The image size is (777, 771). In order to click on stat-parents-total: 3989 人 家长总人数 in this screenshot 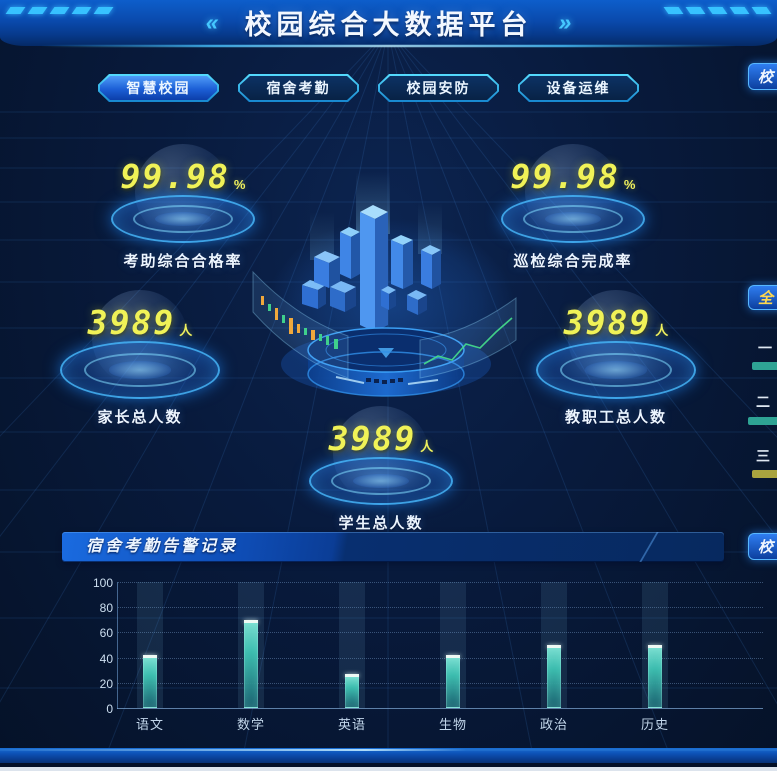, I will do `click(140, 358)`.